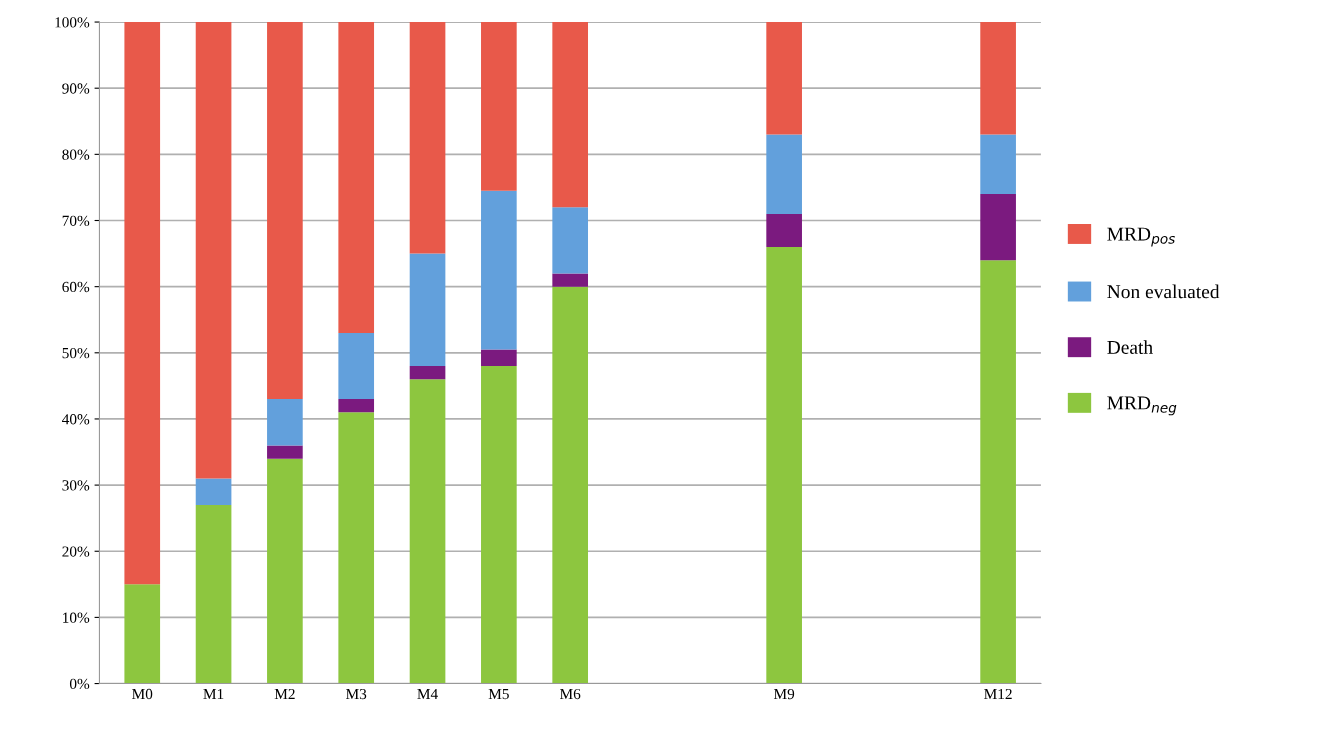  I want to click on legend-label: MRD$_{pos}$, so click(1141, 237).